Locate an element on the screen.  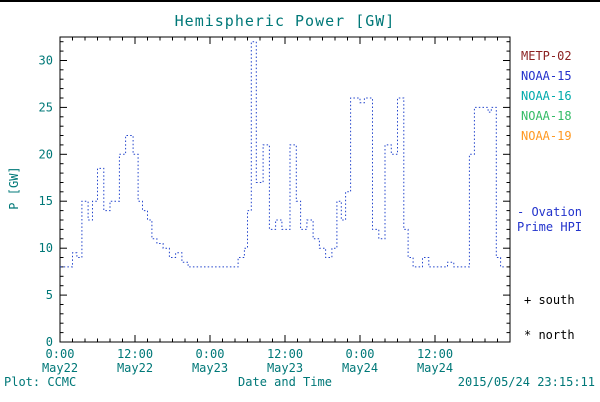
legend-item-metp-02: METP-02 is located at coordinates (546, 56).